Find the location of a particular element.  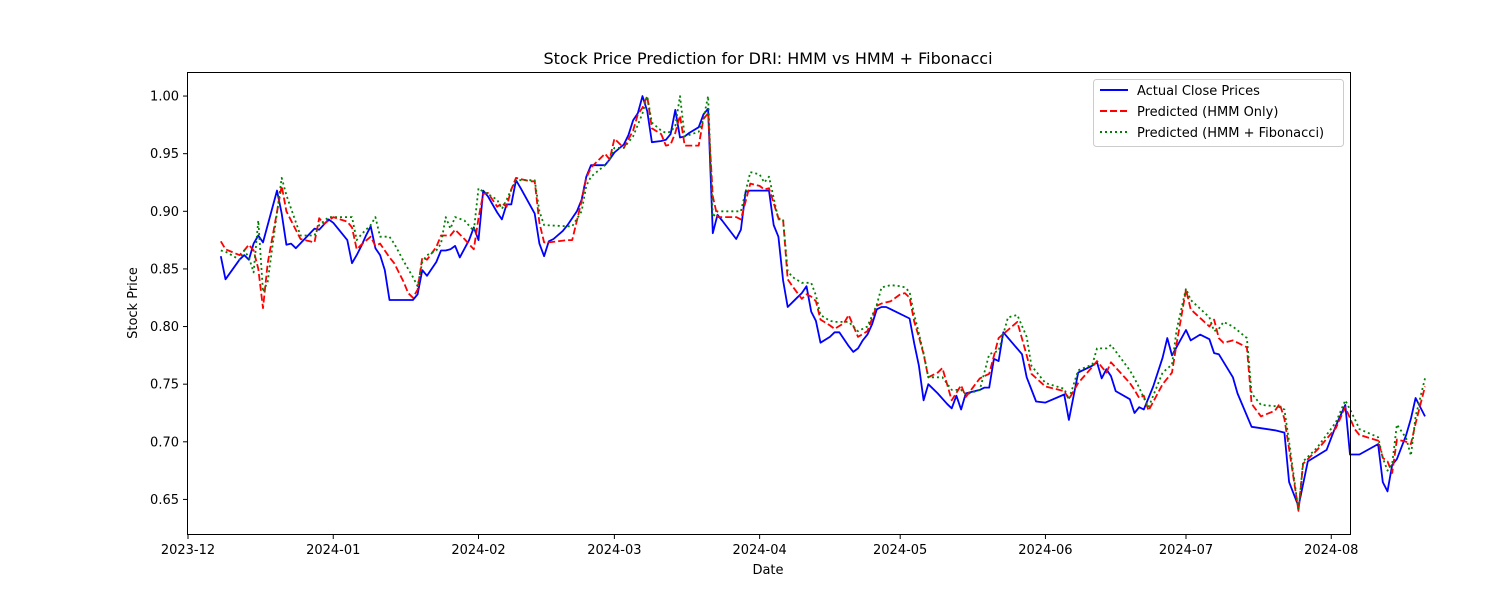

x-tick-label: 2024-02 is located at coordinates (478, 550).